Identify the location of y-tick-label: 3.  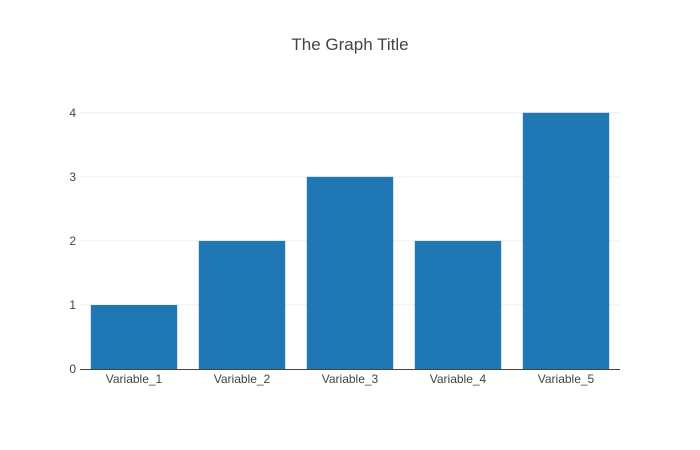
(72, 177).